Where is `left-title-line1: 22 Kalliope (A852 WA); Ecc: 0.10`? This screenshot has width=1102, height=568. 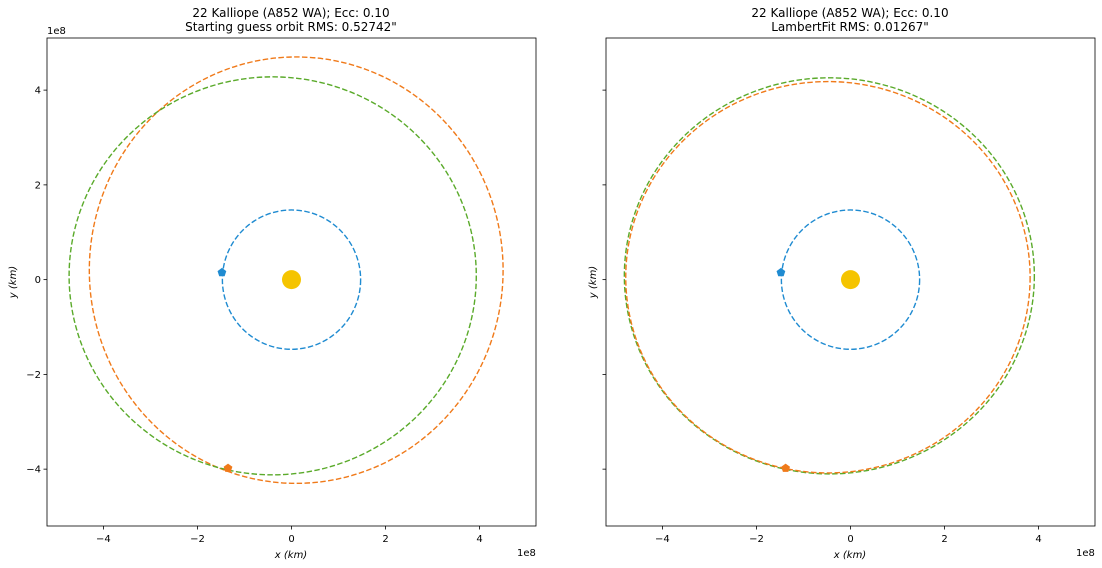 left-title-line1: 22 Kalliope (A852 WA); Ecc: 0.10 is located at coordinates (290, 13).